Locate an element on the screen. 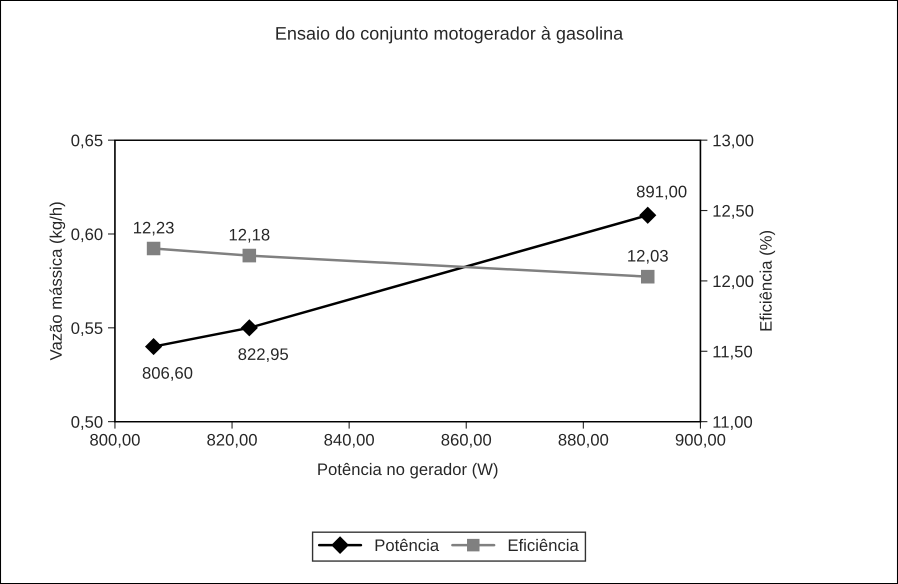 Image resolution: width=898 pixels, height=584 pixels. y2-tick-label: 11,50 is located at coordinates (733, 353).